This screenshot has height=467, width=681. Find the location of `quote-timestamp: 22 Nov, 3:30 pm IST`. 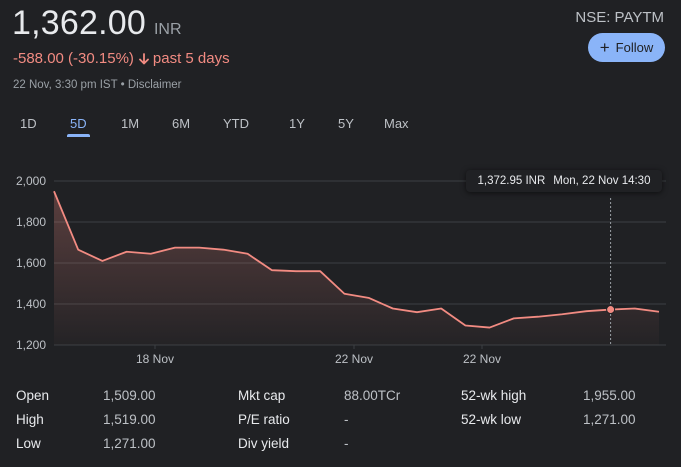

quote-timestamp: 22 Nov, 3:30 pm IST is located at coordinates (65, 85).